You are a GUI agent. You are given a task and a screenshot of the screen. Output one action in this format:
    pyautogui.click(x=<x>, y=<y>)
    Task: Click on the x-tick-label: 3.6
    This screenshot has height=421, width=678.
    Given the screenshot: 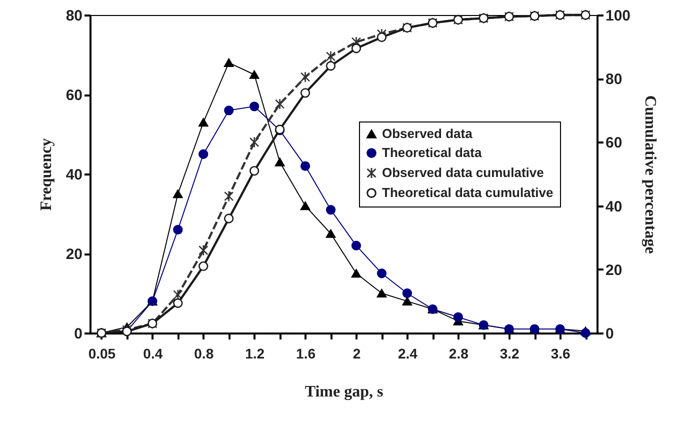 What is the action you would take?
    pyautogui.click(x=560, y=354)
    